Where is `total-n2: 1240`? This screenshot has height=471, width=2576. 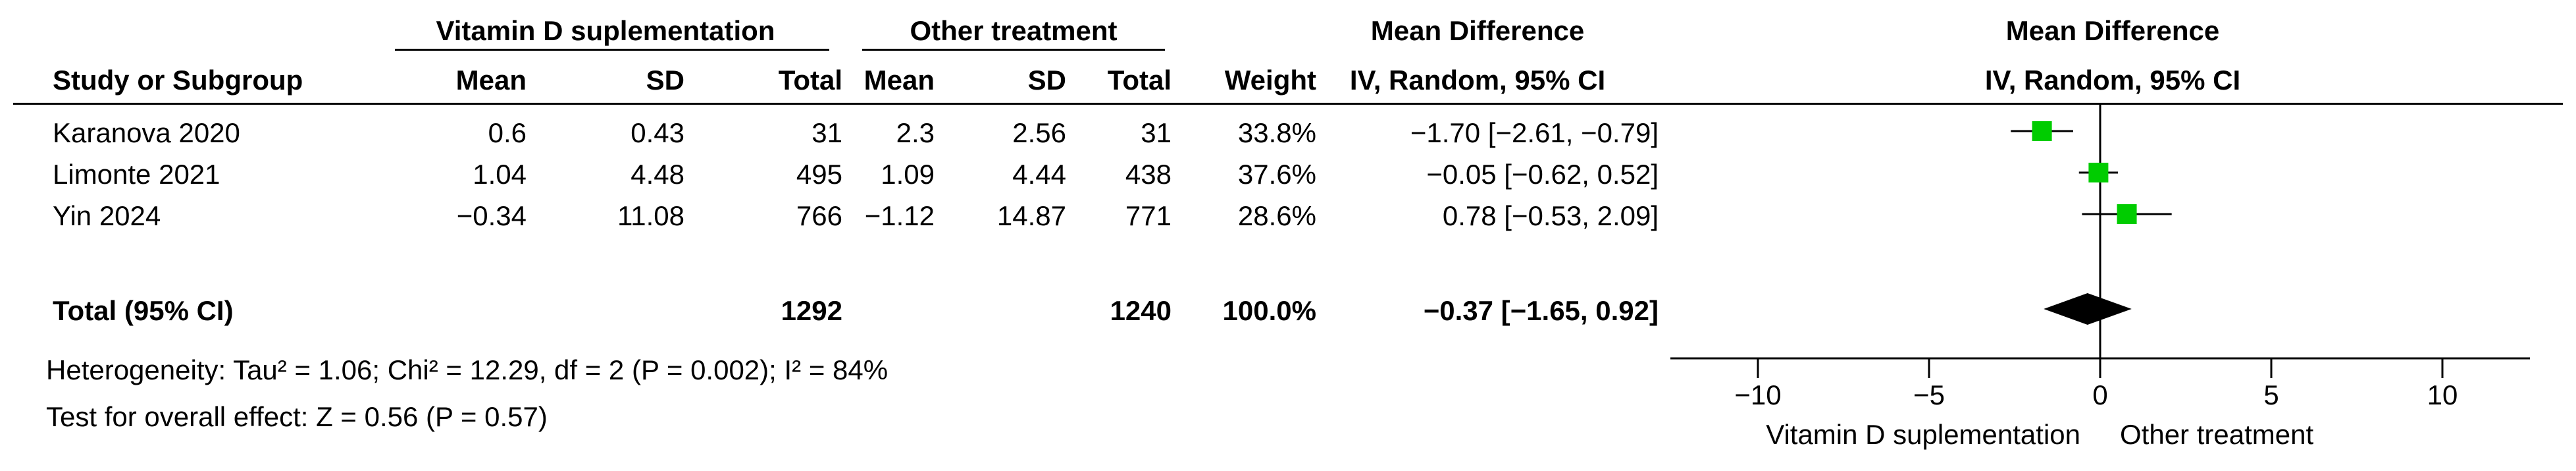 total-n2: 1240 is located at coordinates (1141, 311).